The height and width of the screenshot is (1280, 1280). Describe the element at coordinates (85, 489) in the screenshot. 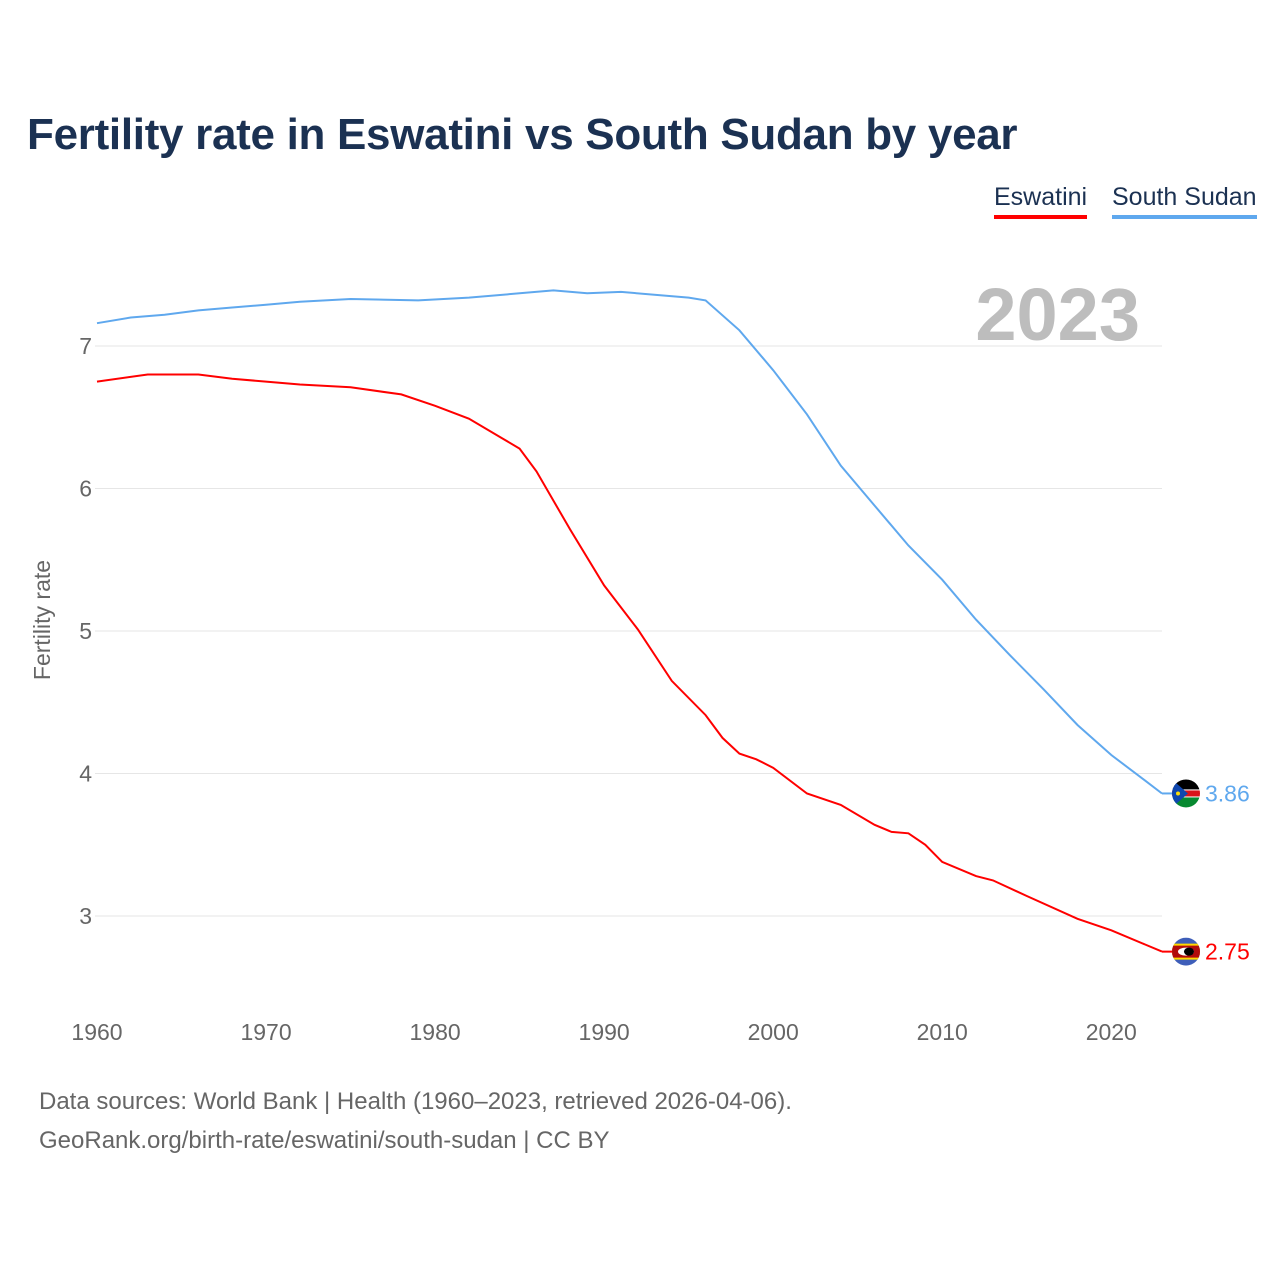

I see `y-tick-label: 6` at that location.